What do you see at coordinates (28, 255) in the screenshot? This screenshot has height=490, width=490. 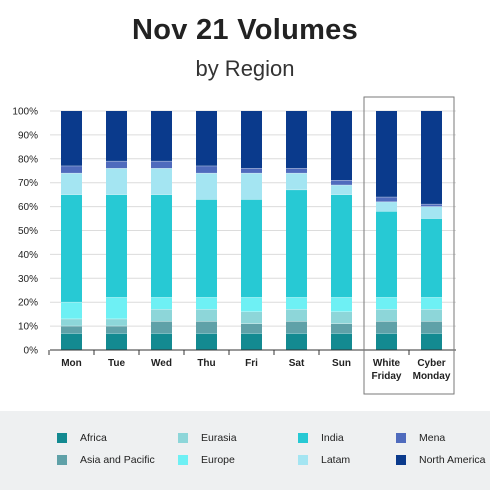 I see `y-tick-label: 40%` at bounding box center [28, 255].